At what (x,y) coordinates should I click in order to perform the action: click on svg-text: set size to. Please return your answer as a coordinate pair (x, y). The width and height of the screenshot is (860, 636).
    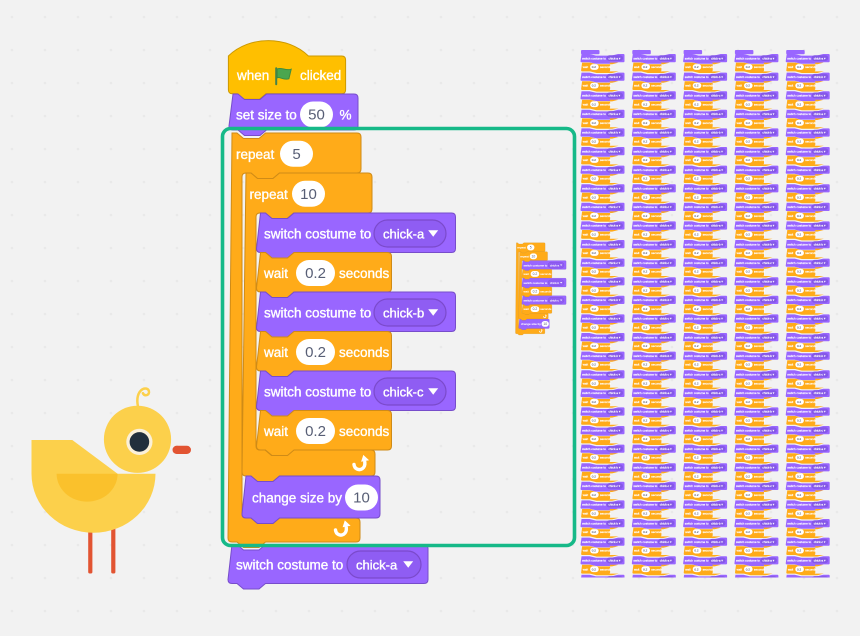
    Looking at the image, I should click on (266, 115).